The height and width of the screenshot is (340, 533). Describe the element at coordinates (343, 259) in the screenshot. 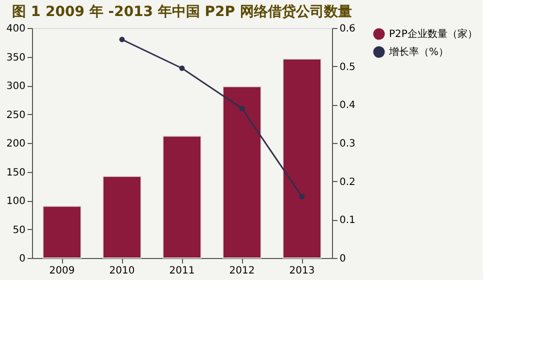

I see `y2-tick-label: 0` at that location.